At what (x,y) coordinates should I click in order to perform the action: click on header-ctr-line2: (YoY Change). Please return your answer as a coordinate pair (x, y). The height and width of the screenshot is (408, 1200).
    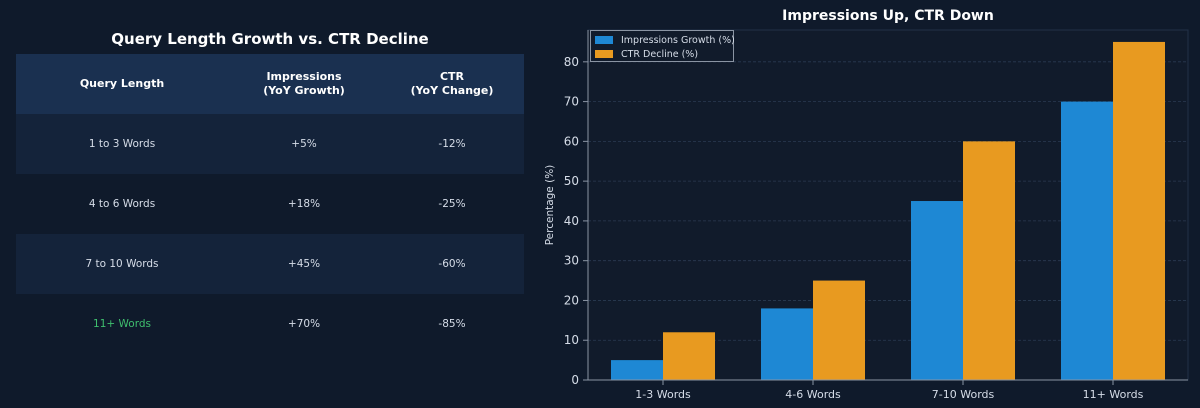
    Looking at the image, I should click on (452, 90).